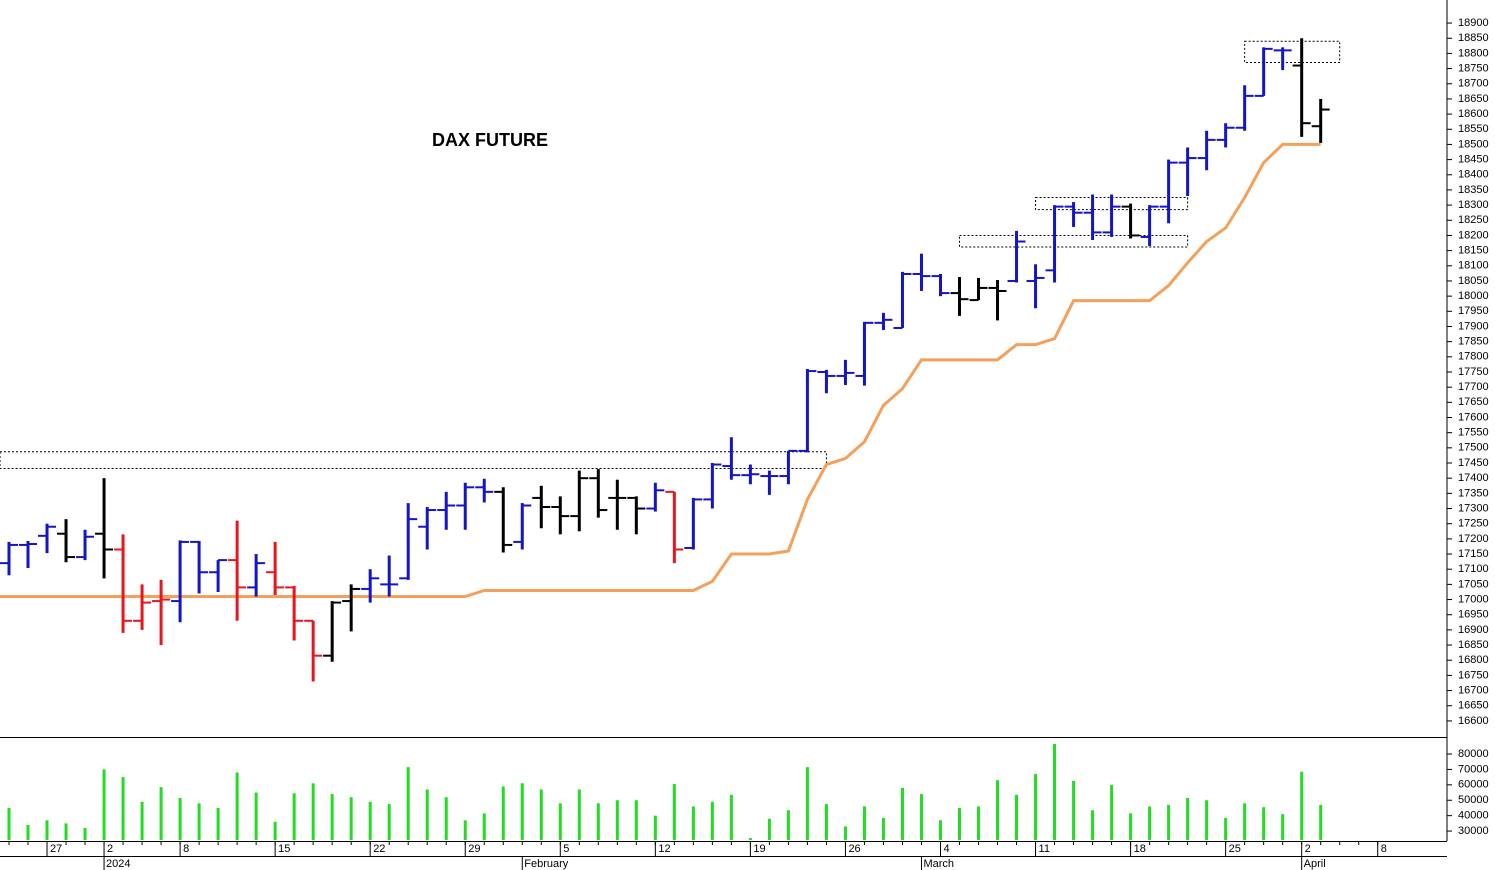  I want to click on y-tick-label: 18050, so click(1473, 281).